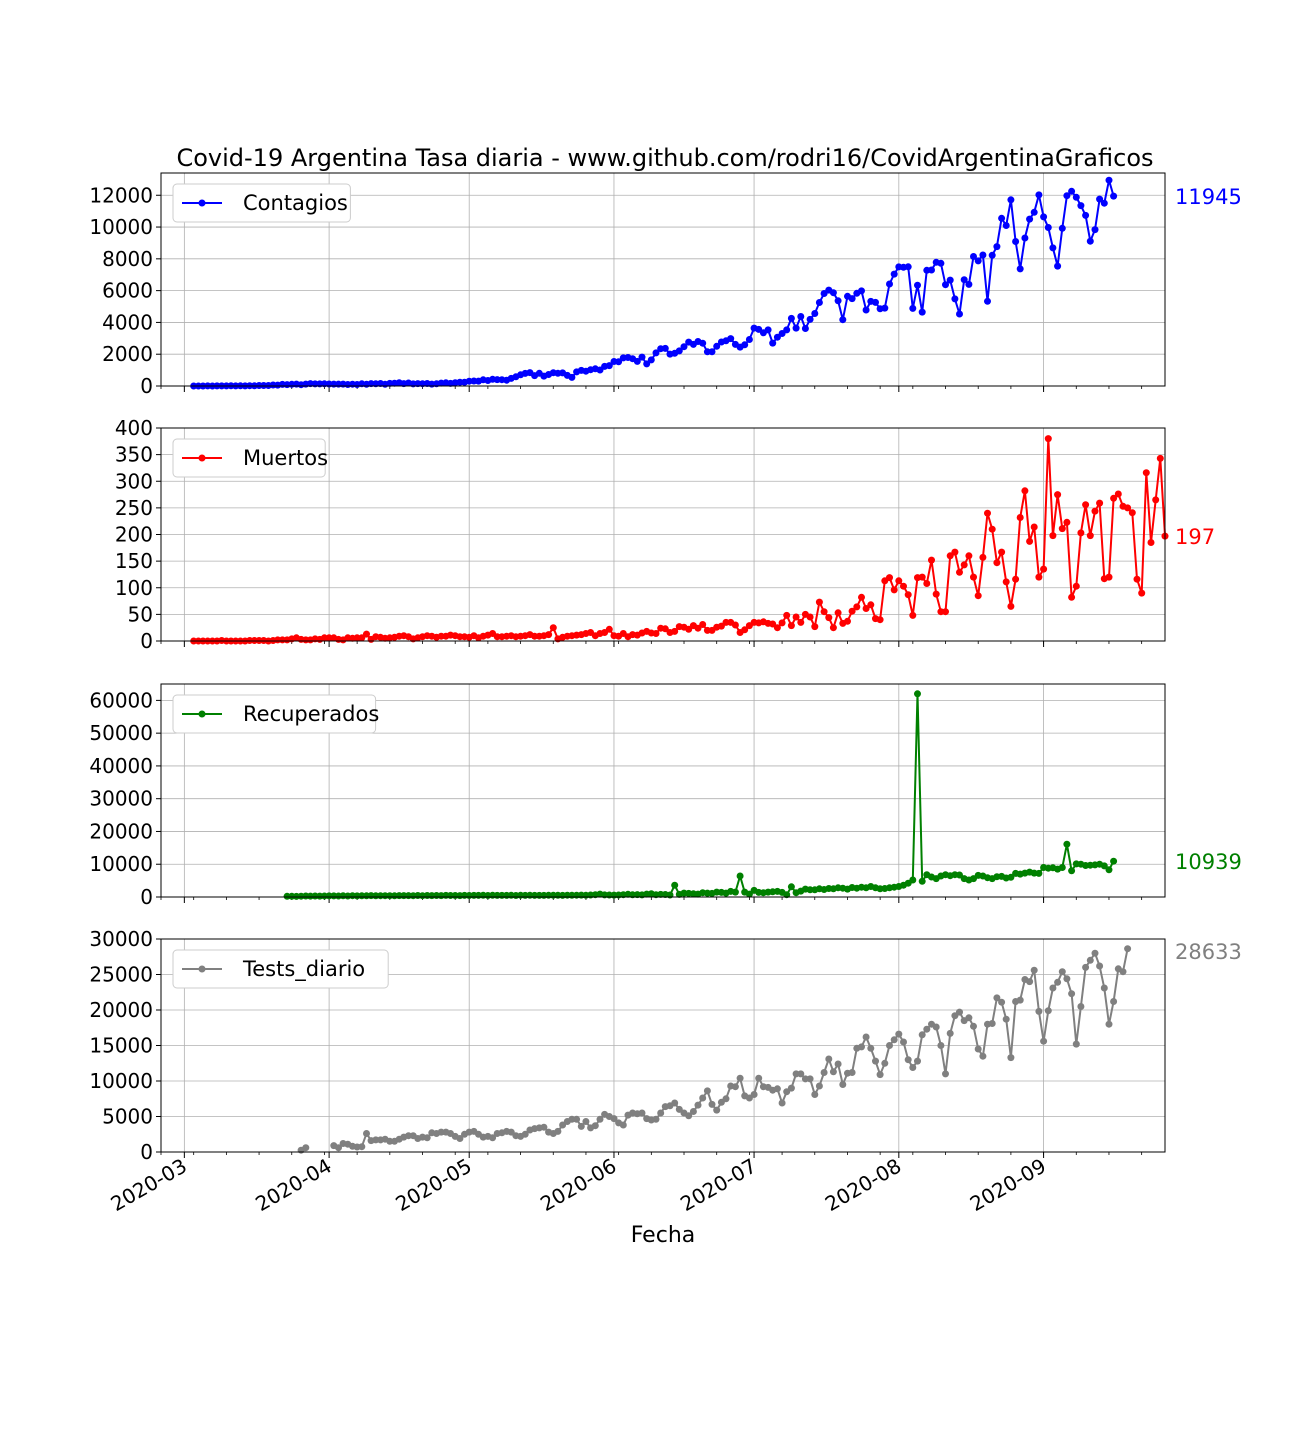  Describe the element at coordinates (134, 508) in the screenshot. I see `y-tick-label: 250` at that location.